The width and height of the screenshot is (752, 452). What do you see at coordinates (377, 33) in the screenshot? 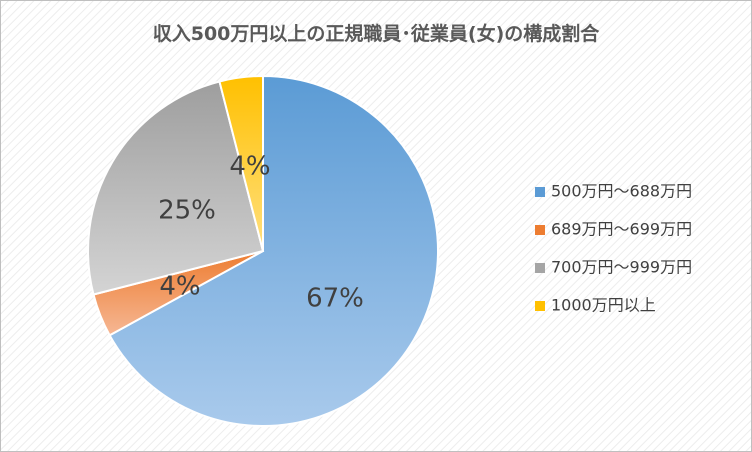
I see `chart-title: 収入500万円以上の正規職員･従業員(女)の構成割合` at bounding box center [377, 33].